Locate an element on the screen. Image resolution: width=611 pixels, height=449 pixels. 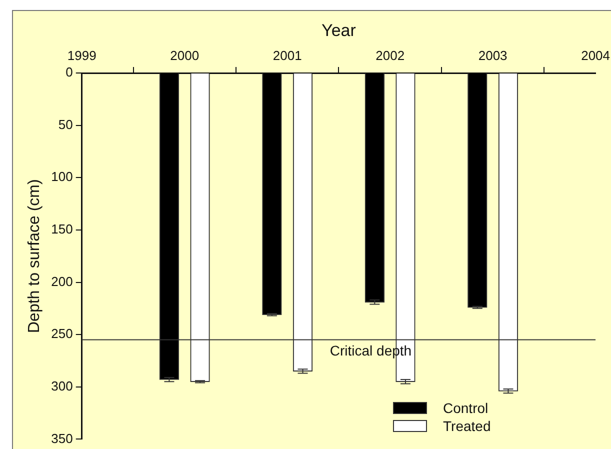
x-tick-label: 2002 is located at coordinates (390, 55).